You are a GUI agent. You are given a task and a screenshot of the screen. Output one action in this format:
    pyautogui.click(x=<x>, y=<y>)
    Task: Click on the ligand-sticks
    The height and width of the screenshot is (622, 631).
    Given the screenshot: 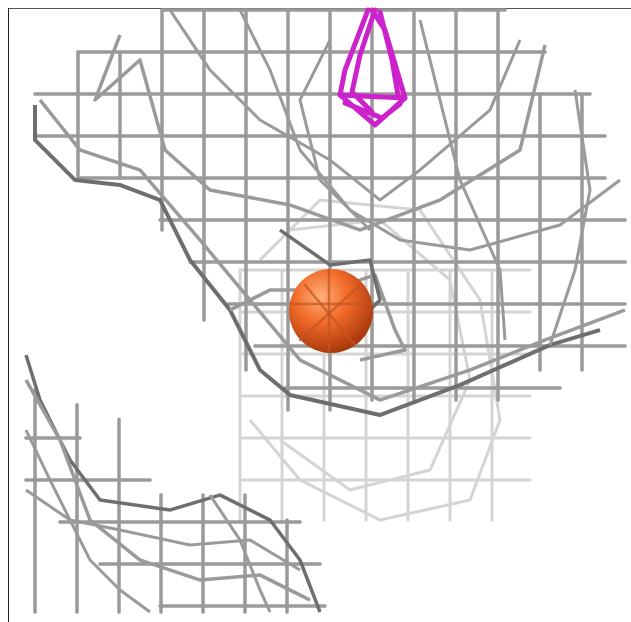 What is the action you would take?
    pyautogui.click(x=372, y=67)
    